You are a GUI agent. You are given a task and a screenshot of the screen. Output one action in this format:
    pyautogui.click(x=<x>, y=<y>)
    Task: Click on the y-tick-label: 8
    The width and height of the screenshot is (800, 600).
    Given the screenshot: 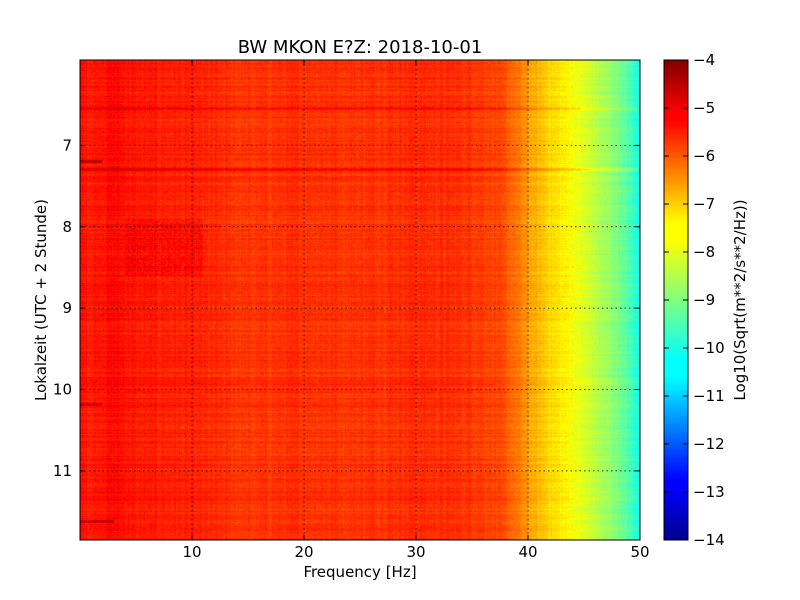 What is the action you would take?
    pyautogui.click(x=67, y=227)
    